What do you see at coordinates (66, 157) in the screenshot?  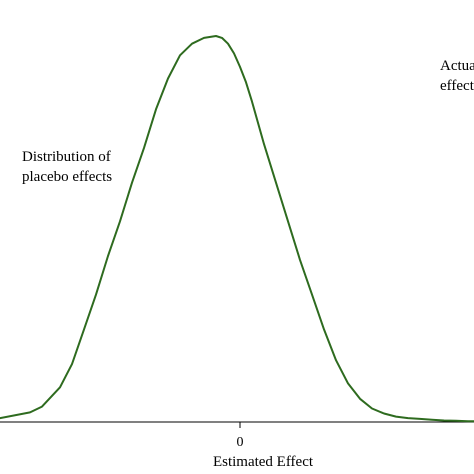 I see `annotation-placebo-line-1: Distribution of` at bounding box center [66, 157].